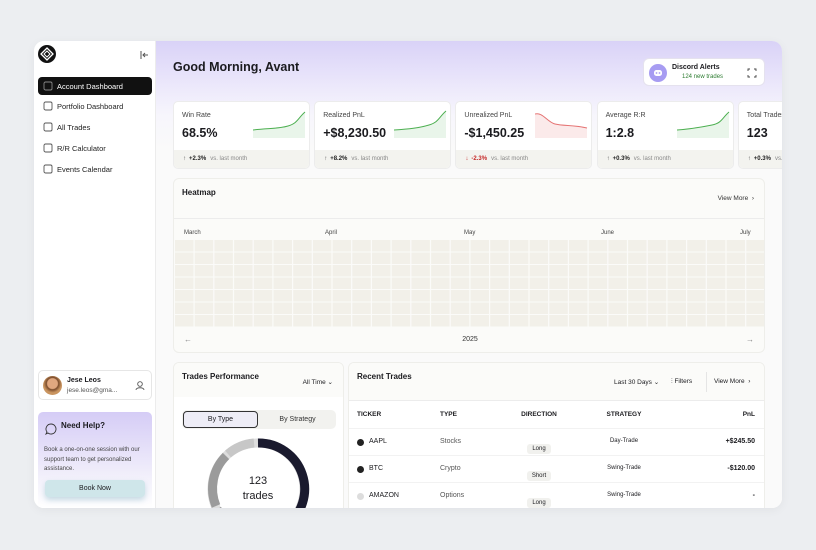 Image resolution: width=816 pixels, height=550 pixels. I want to click on recent-trades-title: Recent Trades, so click(384, 376).